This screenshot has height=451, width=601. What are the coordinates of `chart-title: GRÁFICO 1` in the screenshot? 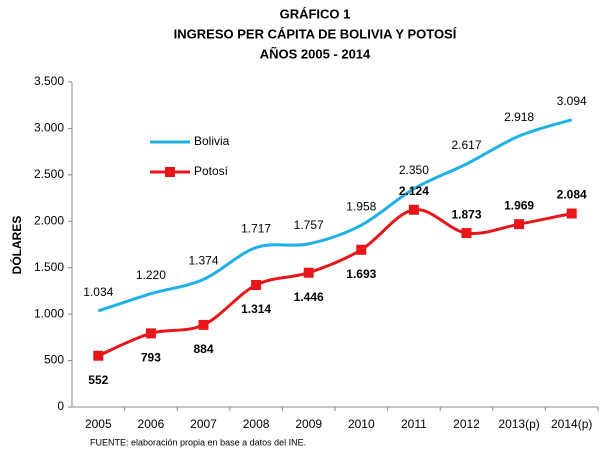 It's located at (315, 13).